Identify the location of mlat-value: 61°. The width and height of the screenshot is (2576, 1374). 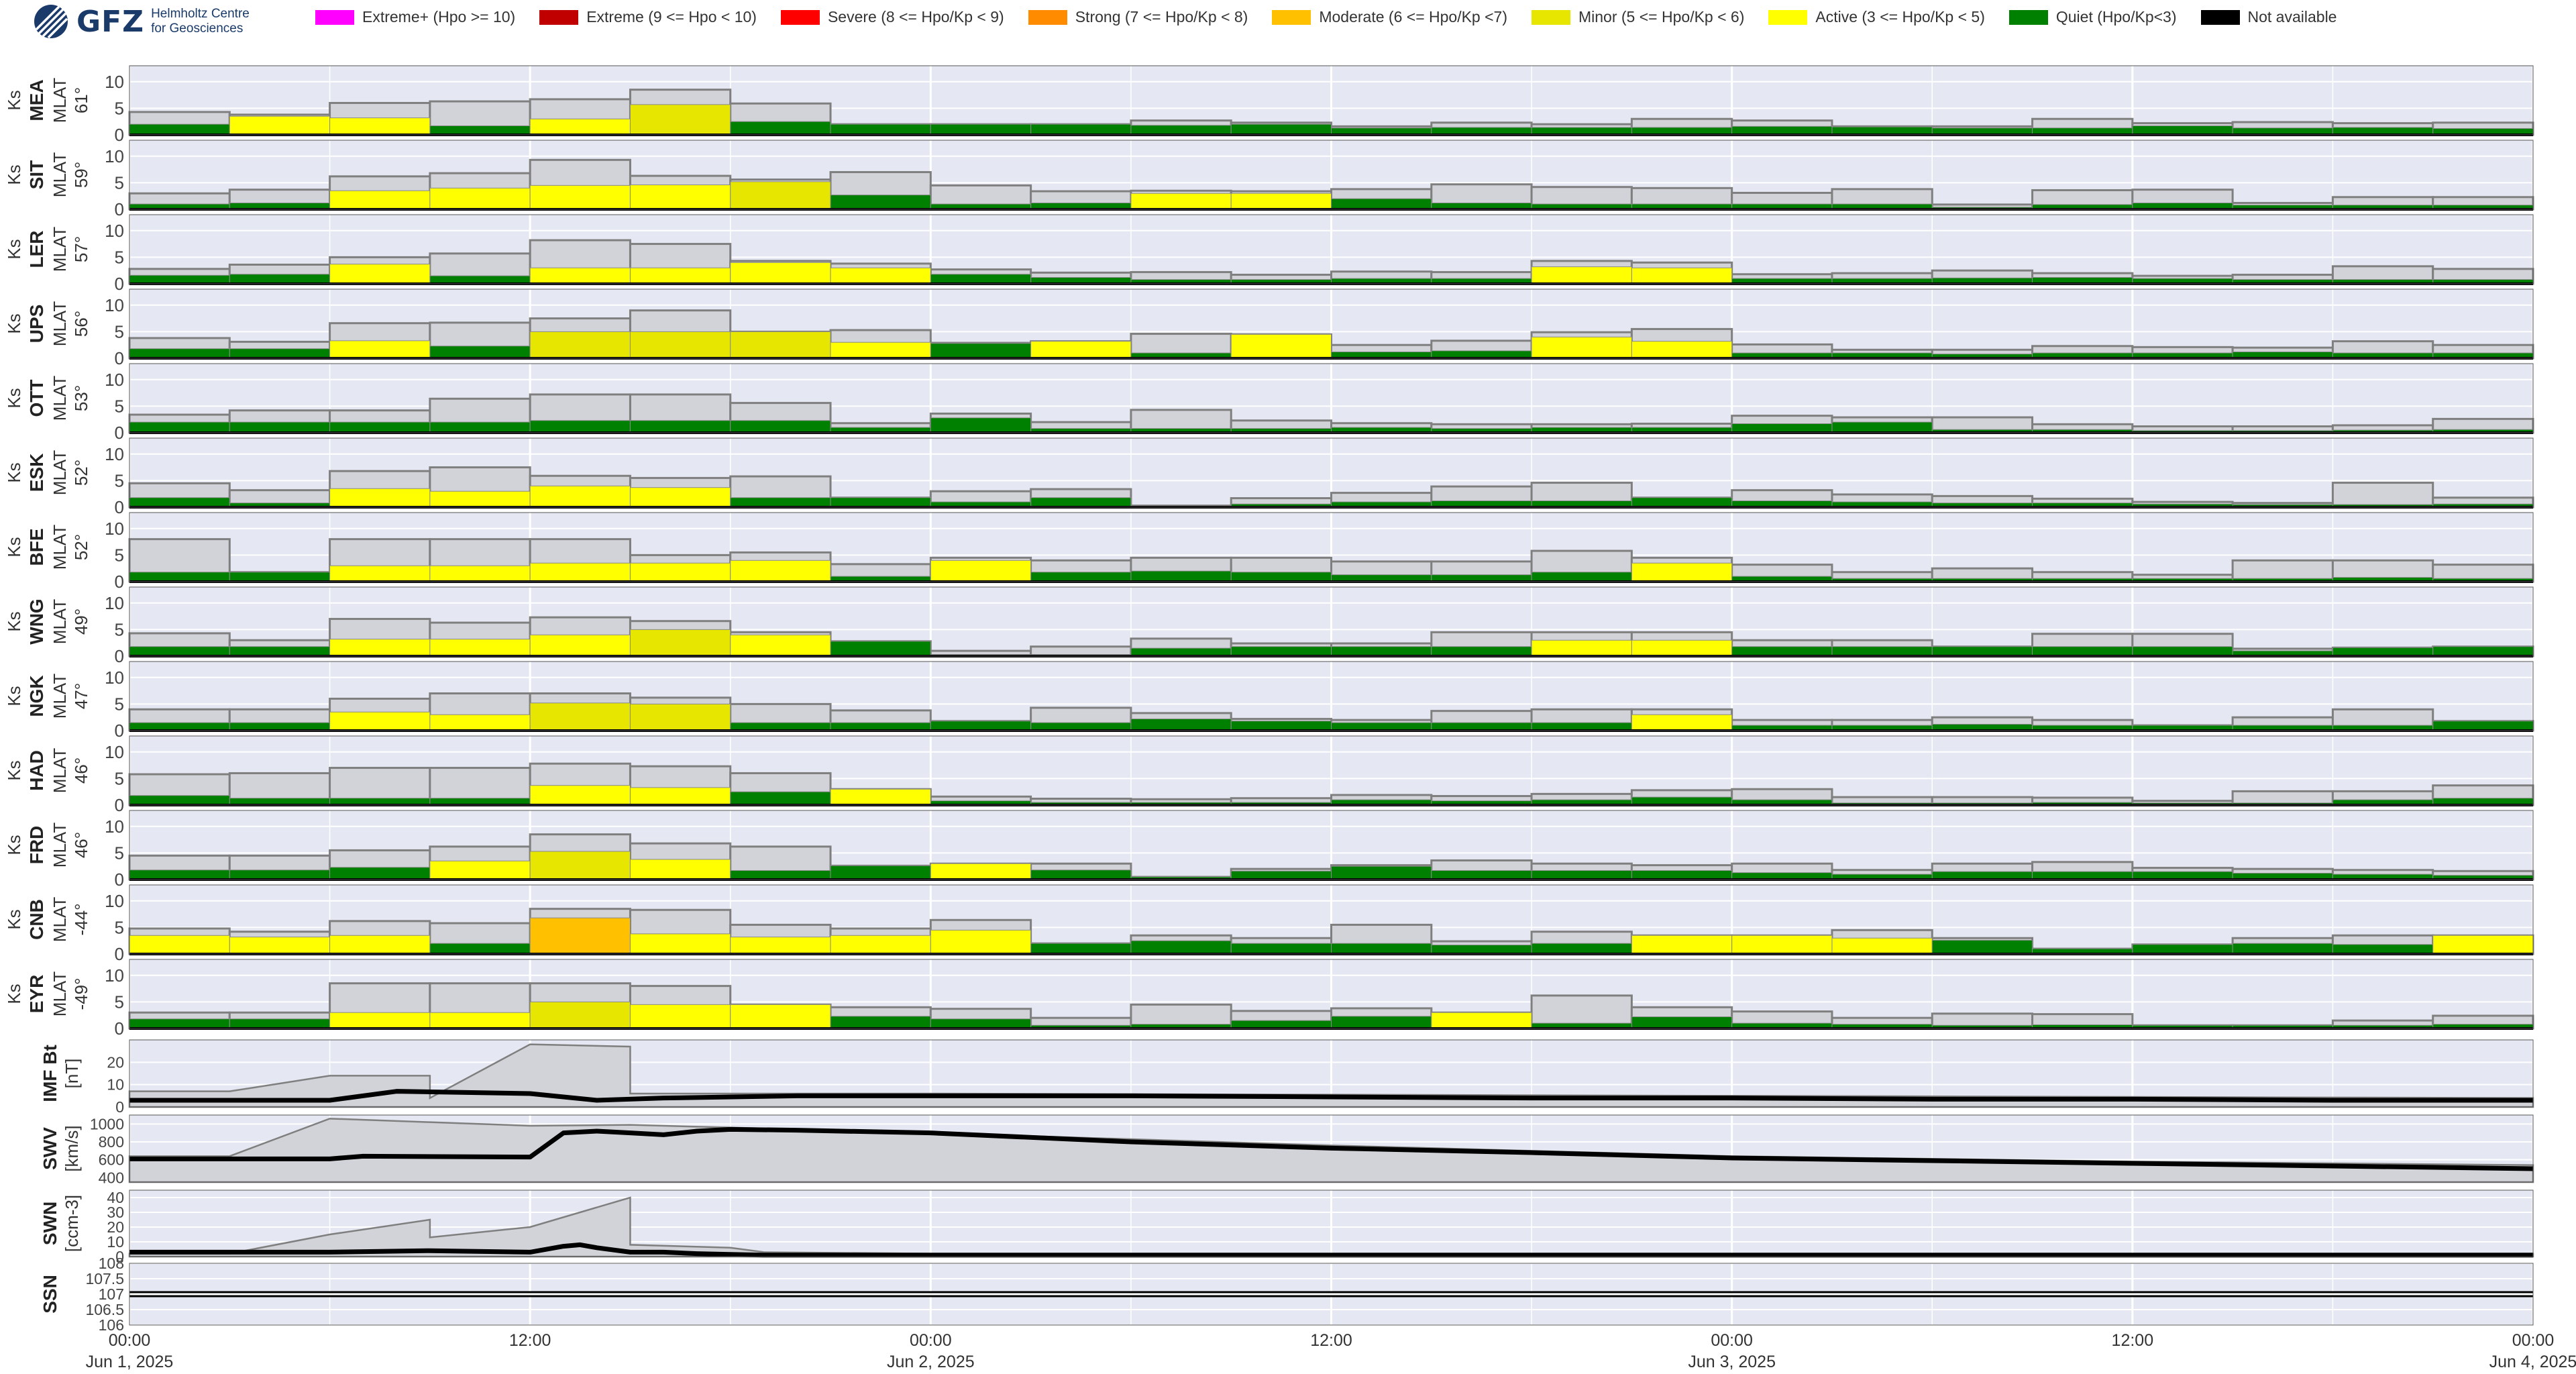
(81, 100).